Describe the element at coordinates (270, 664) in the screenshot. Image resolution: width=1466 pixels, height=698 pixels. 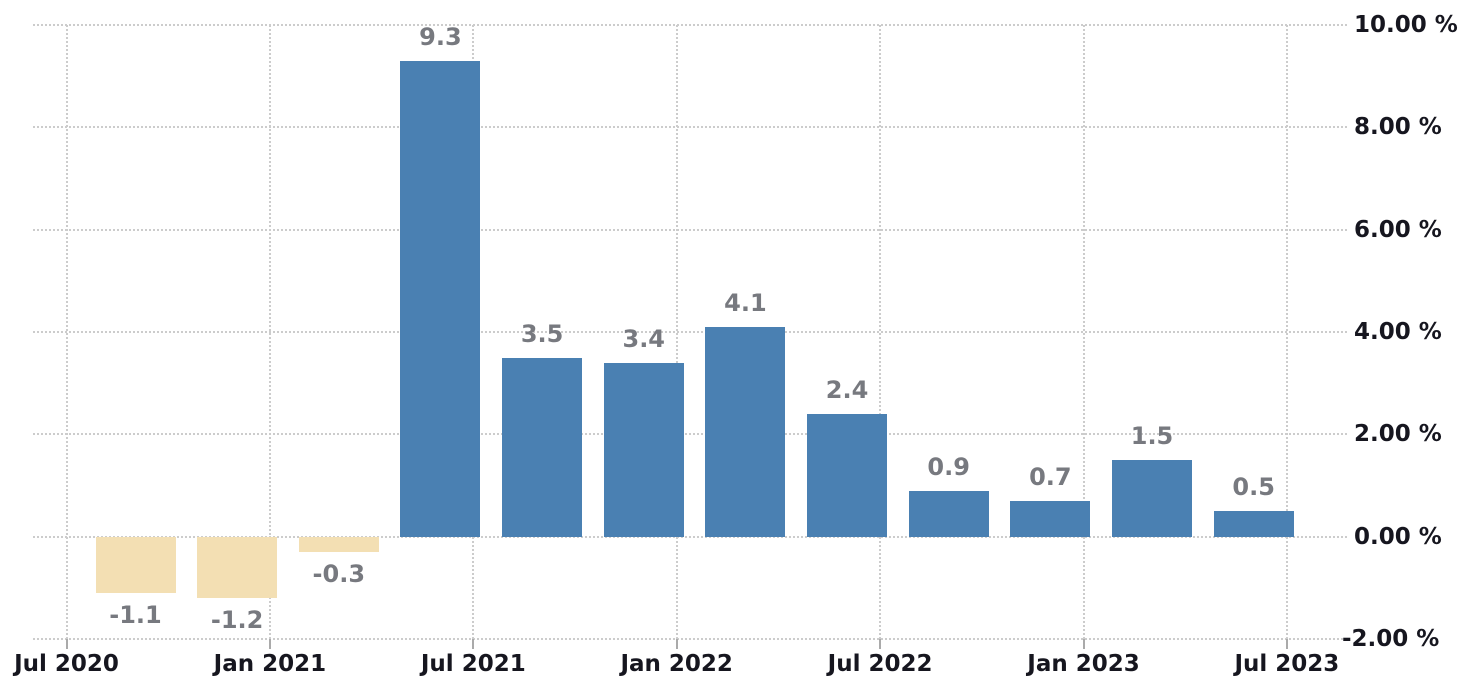
I see `x-axis-label: Jan 2021` at that location.